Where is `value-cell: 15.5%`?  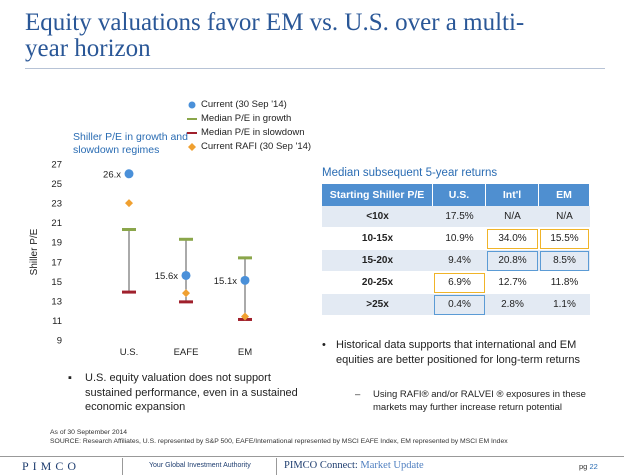
value-cell: 15.5% is located at coordinates (564, 239).